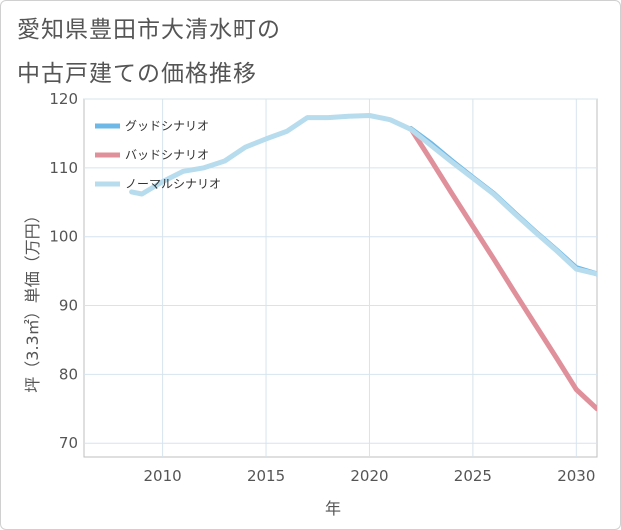 This screenshot has height=530, width=621. I want to click on chart-title-line-2: 中古戸建ての価格推移, so click(137, 74).